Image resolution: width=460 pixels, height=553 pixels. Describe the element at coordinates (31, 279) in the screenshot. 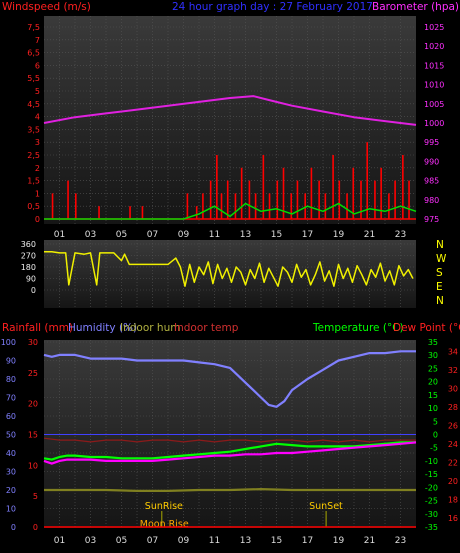

I see `direction-tick-label: 90` at that location.